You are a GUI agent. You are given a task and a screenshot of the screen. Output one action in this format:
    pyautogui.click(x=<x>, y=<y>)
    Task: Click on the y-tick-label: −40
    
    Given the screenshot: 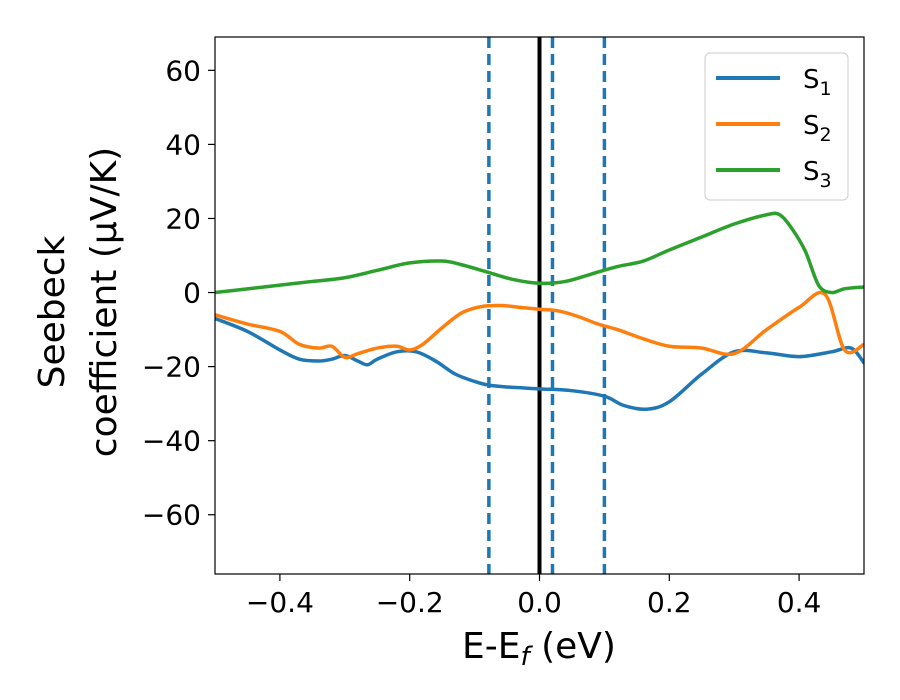 What is the action you would take?
    pyautogui.click(x=171, y=441)
    